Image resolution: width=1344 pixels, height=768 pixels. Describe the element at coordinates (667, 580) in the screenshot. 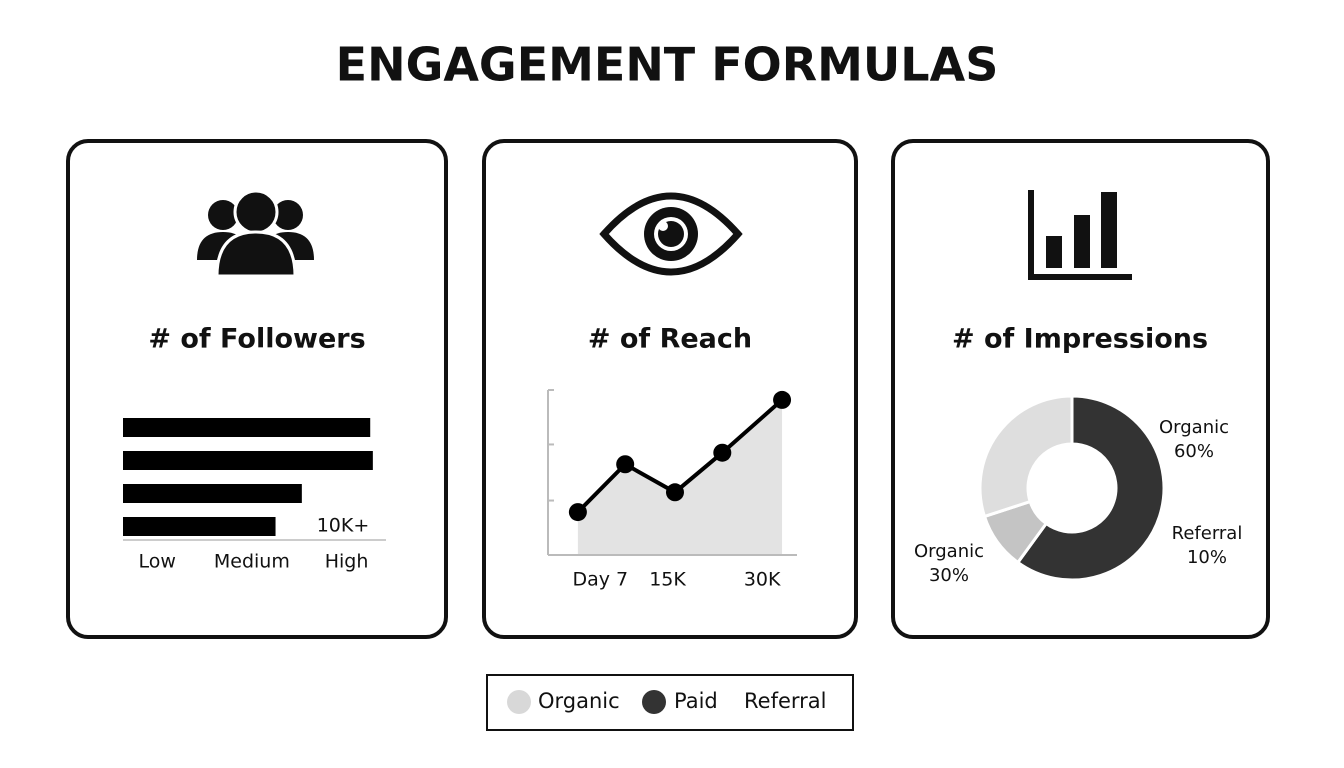

I see `x-tick-label: 15K` at that location.